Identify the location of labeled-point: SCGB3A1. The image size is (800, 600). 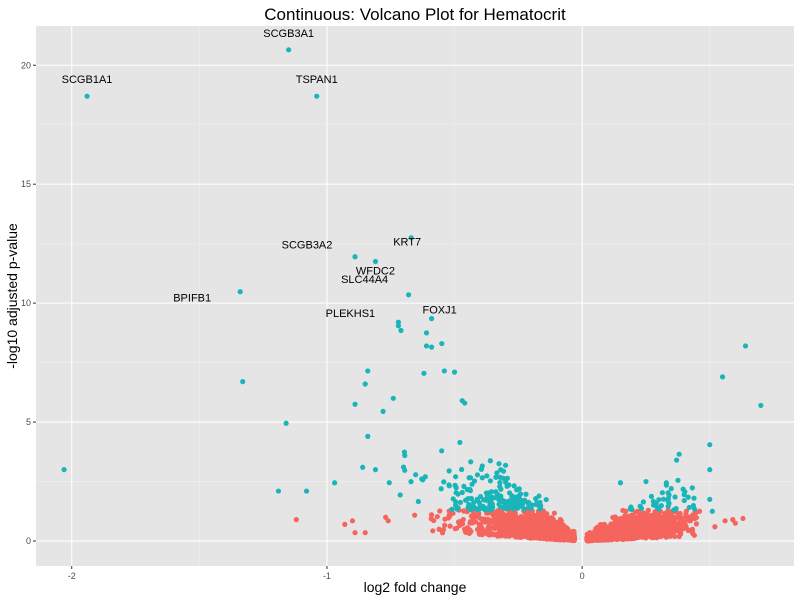
(288, 40).